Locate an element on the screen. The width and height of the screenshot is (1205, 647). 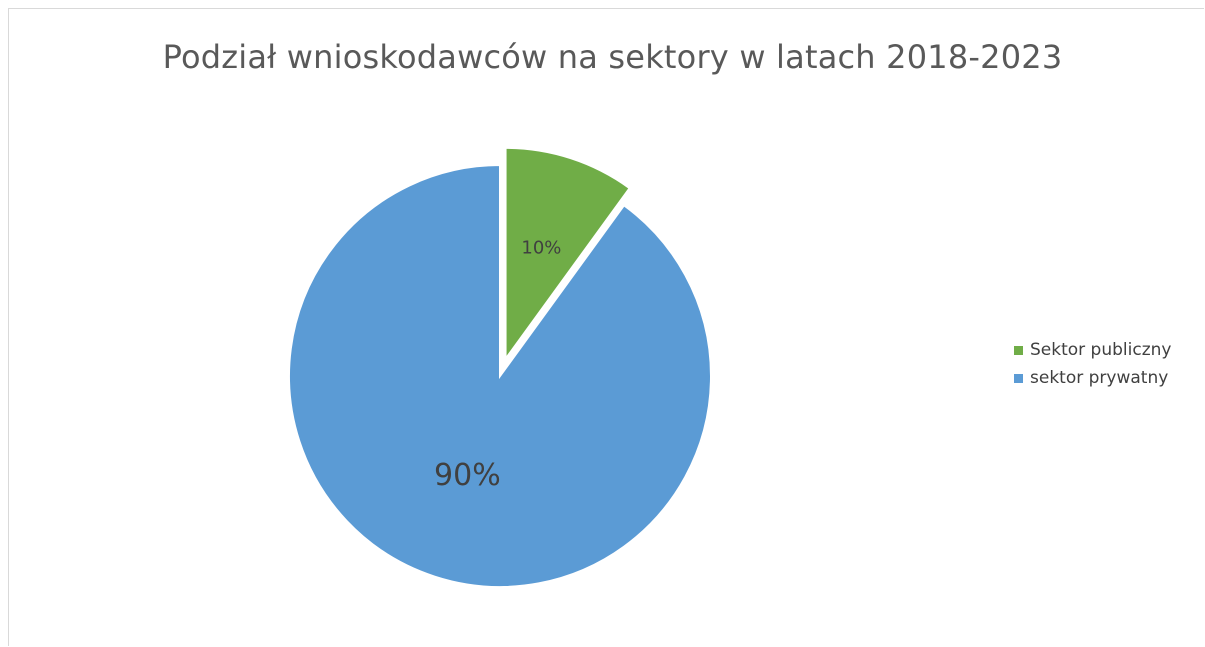
legend-item-public: Sektor publiczny is located at coordinates (1092, 350).